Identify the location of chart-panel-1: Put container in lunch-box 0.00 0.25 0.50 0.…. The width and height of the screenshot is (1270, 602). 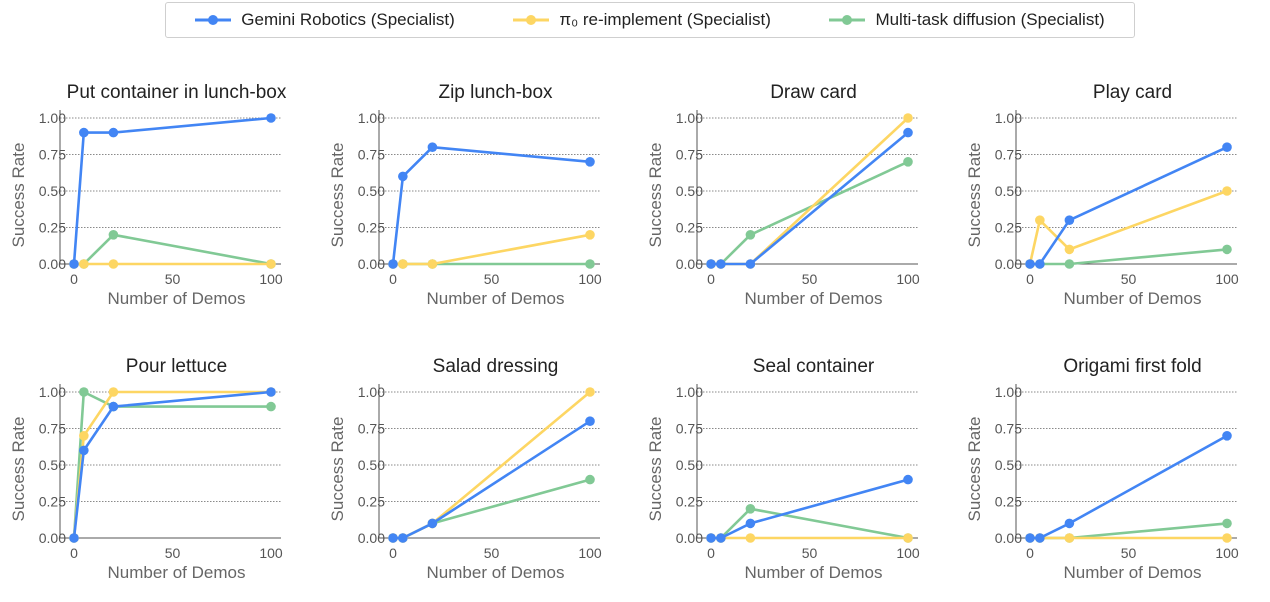
(148, 195).